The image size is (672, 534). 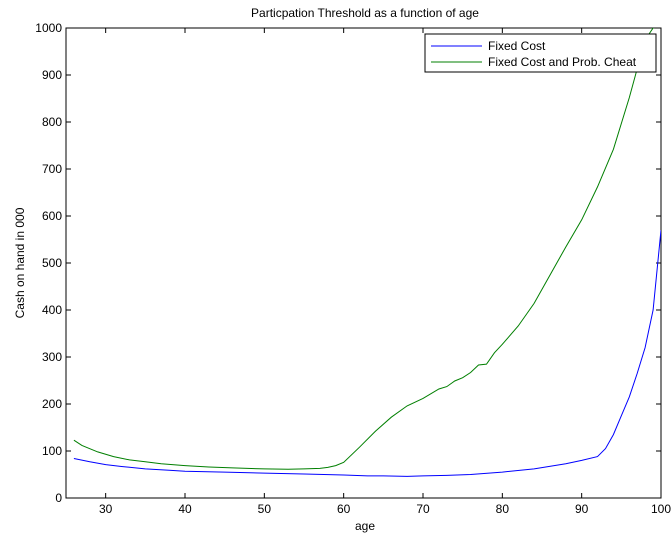 What do you see at coordinates (52, 357) in the screenshot?
I see `y-tick-label: 300` at bounding box center [52, 357].